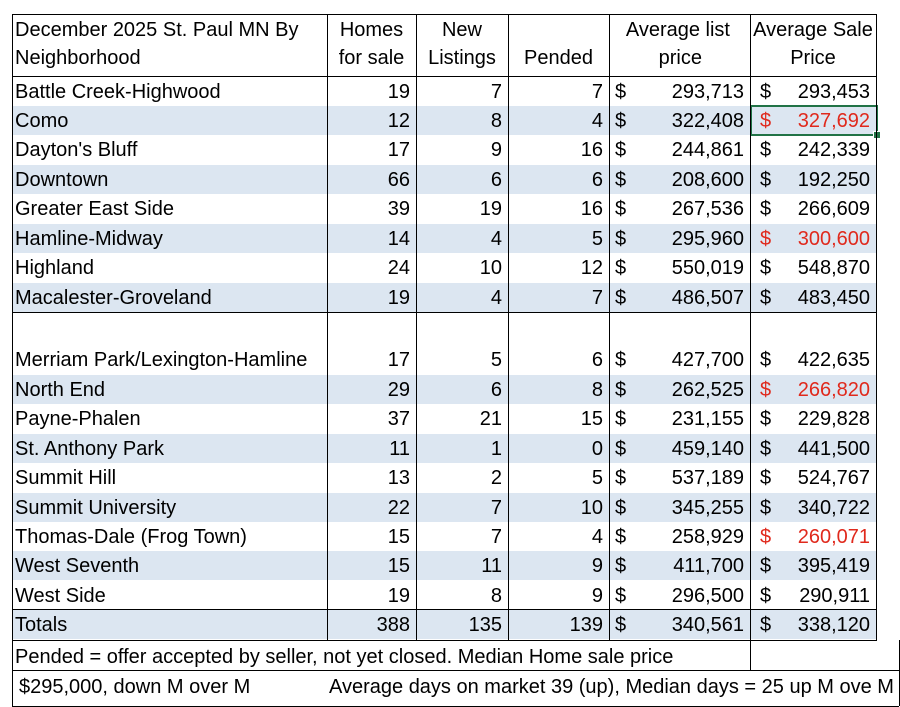  What do you see at coordinates (558, 44) in the screenshot?
I see `header-pended: Pended` at bounding box center [558, 44].